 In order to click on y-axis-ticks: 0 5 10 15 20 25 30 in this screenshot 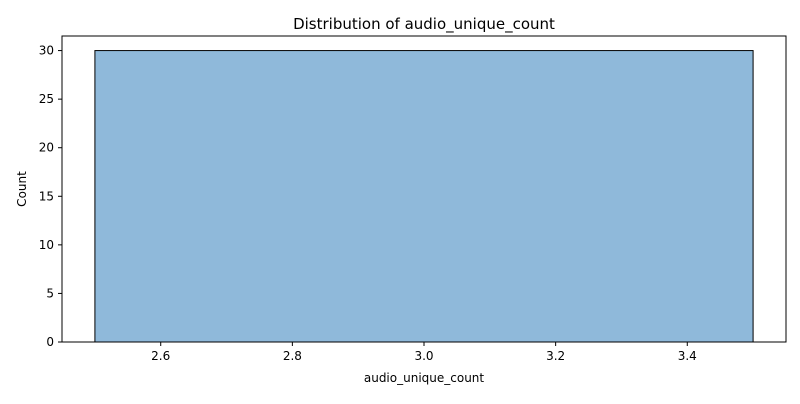, I will do `click(50, 196)`.